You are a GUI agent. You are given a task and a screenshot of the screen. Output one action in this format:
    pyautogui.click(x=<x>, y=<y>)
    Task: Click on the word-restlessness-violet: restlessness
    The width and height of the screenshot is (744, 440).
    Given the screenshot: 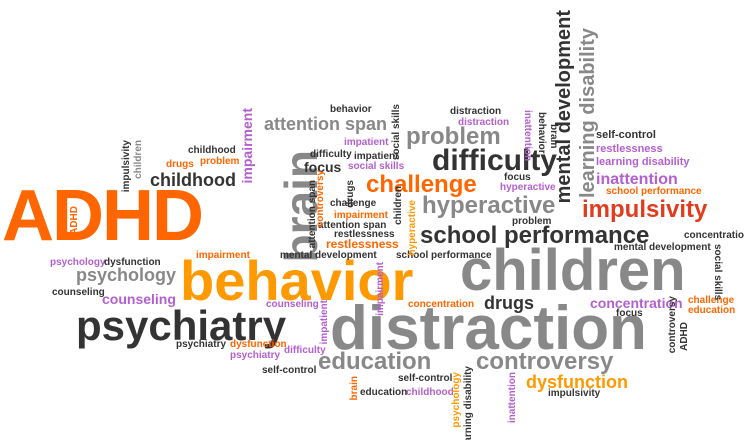 What is the action you would take?
    pyautogui.click(x=629, y=149)
    